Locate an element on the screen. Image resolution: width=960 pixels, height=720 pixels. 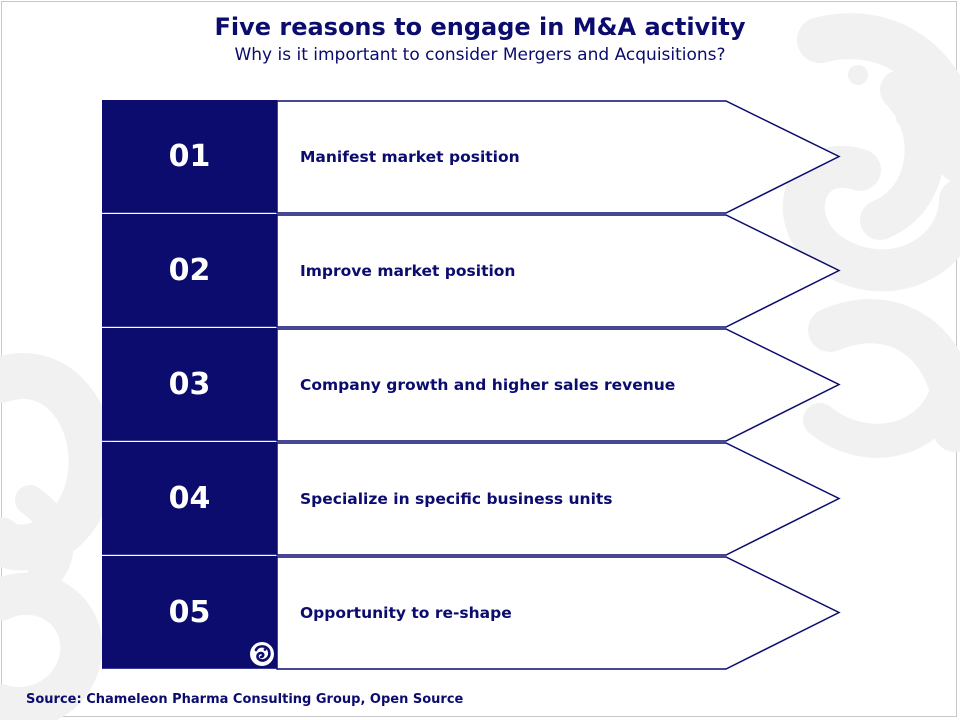
reason-number-box: 04 is located at coordinates (189, 498).